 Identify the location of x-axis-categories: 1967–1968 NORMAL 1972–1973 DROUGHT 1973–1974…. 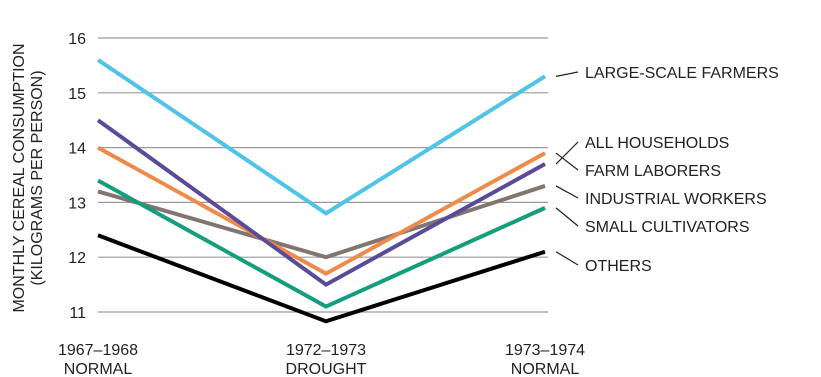
(321, 359).